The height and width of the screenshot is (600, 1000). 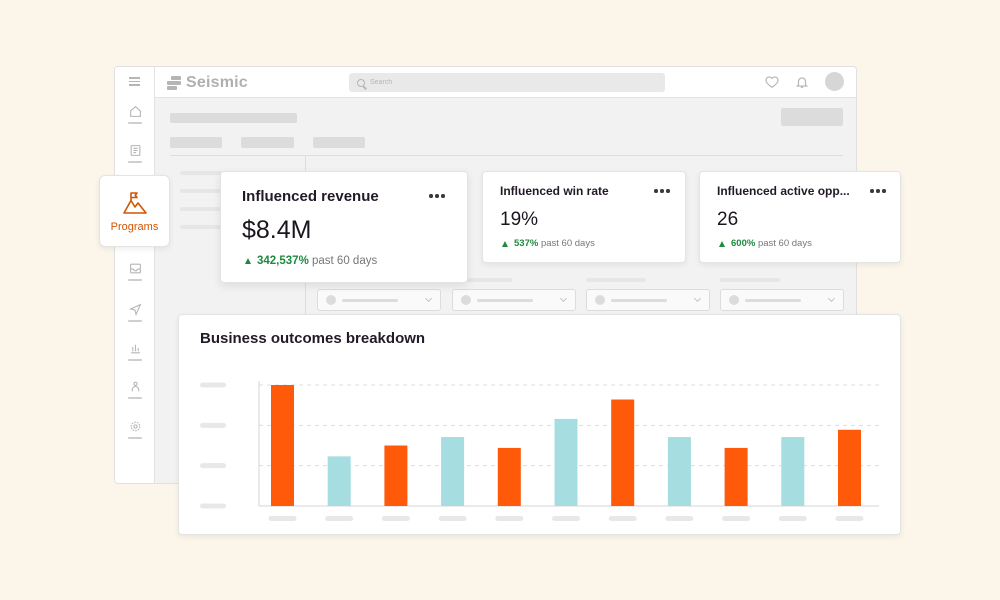 What do you see at coordinates (519, 219) in the screenshot?
I see `kpi-value: 19%` at bounding box center [519, 219].